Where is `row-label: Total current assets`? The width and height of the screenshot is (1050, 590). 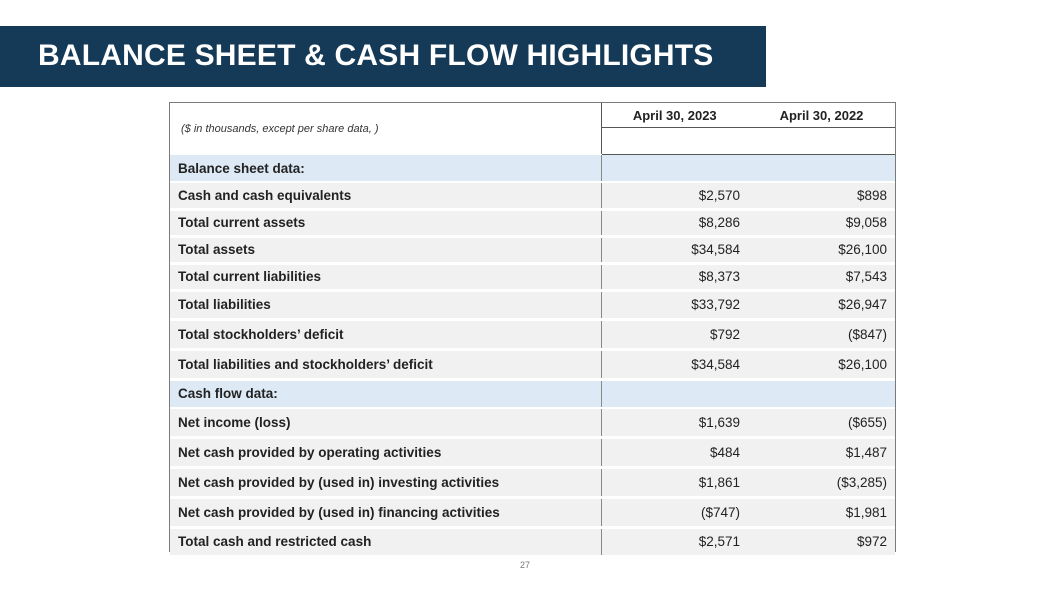
row-label: Total current assets is located at coordinates (385, 223).